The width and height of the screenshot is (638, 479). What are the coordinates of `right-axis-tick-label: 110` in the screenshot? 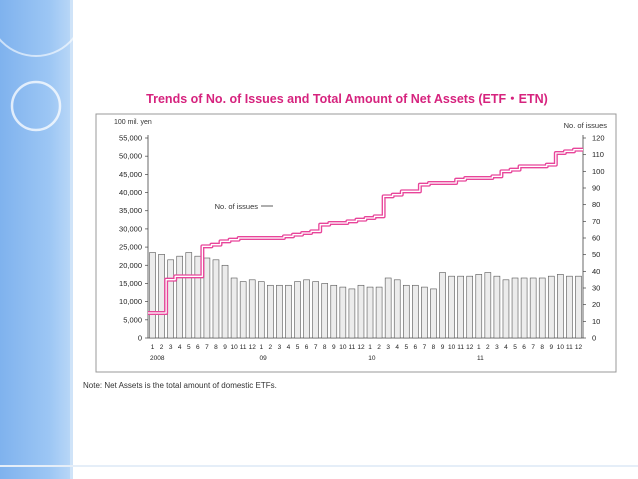 It's located at (598, 154).